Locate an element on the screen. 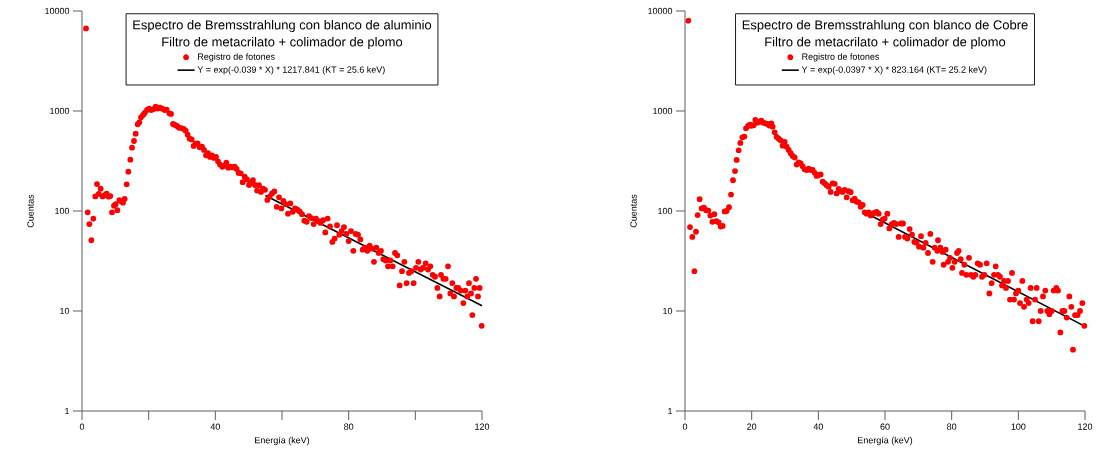  x-tick-label: 60 is located at coordinates (885, 426).